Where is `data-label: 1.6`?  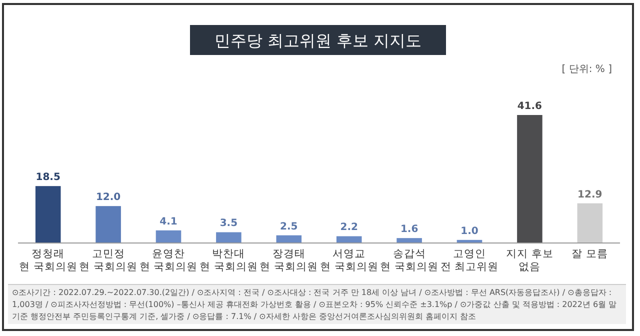
data-label: 1.6 is located at coordinates (409, 230).